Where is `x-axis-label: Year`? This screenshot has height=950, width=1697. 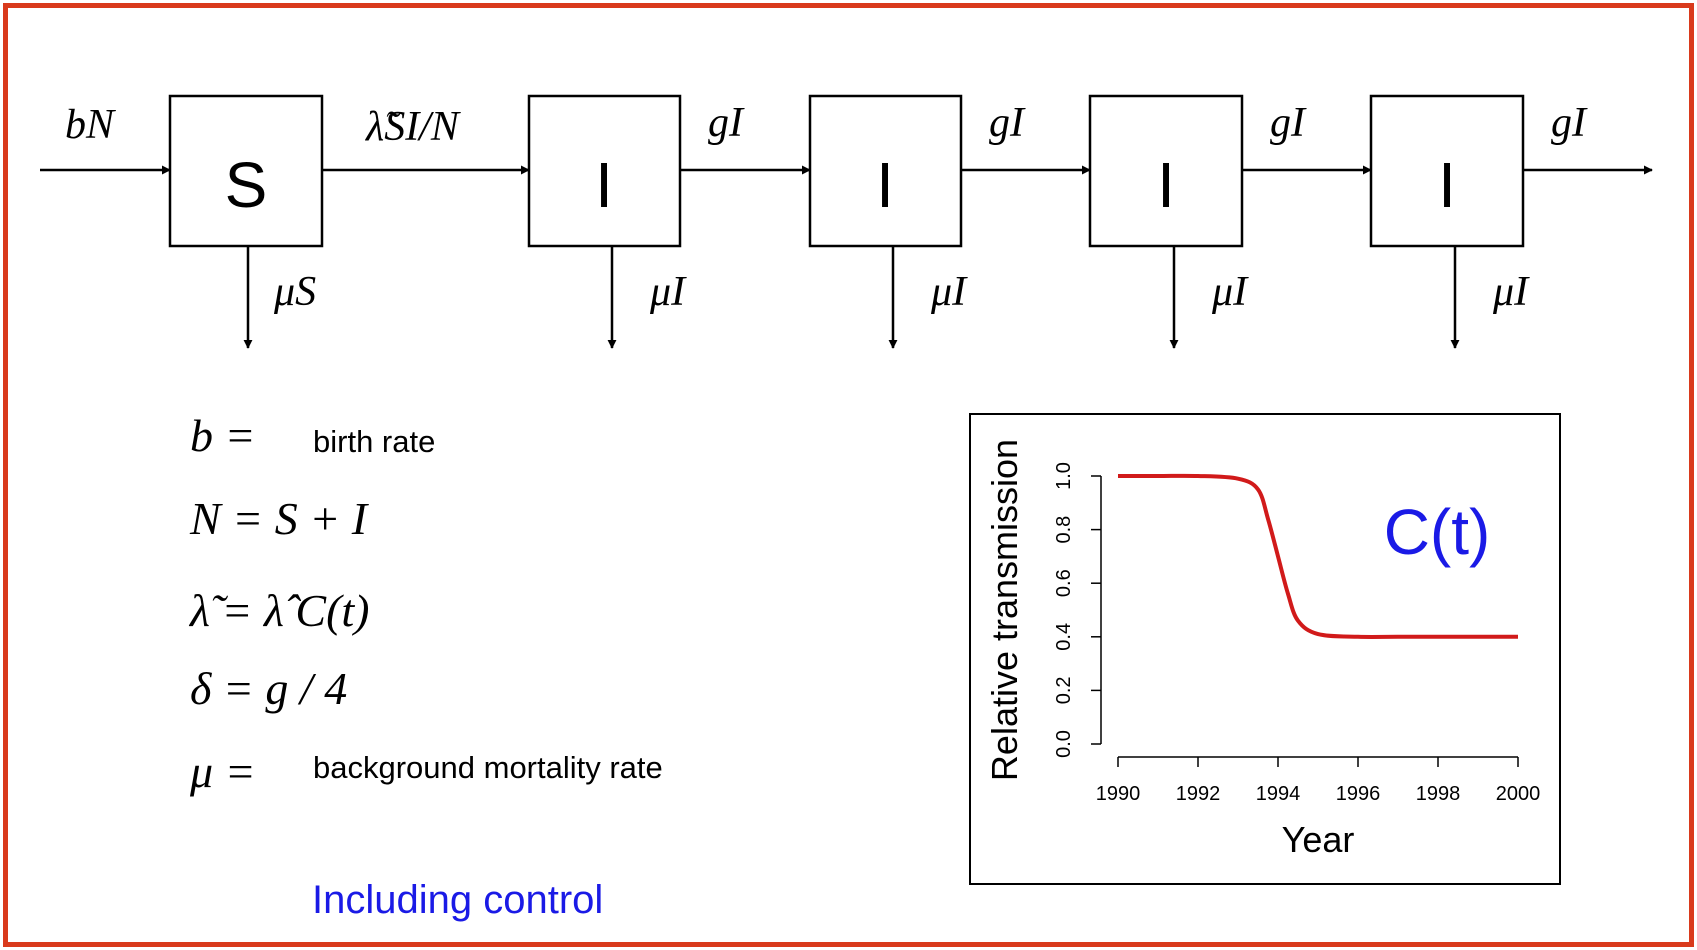 x-axis-label: Year is located at coordinates (1318, 839).